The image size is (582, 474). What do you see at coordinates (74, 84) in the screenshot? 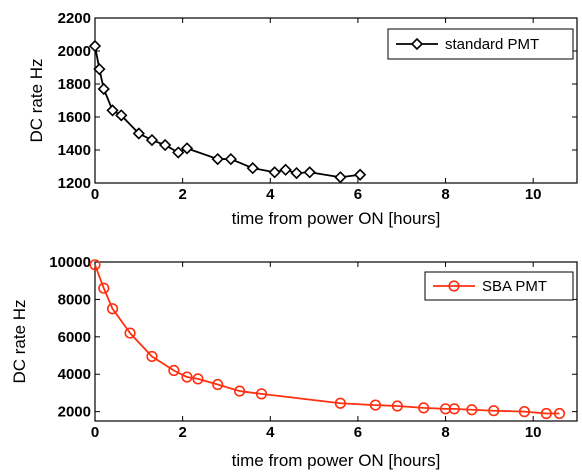
I see `y-tick-label: 1800` at bounding box center [74, 84].